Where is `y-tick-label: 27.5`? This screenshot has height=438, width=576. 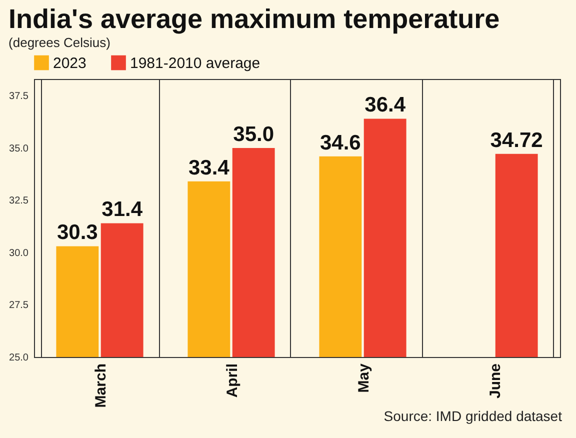 y-tick-label: 27.5 is located at coordinates (19, 306).